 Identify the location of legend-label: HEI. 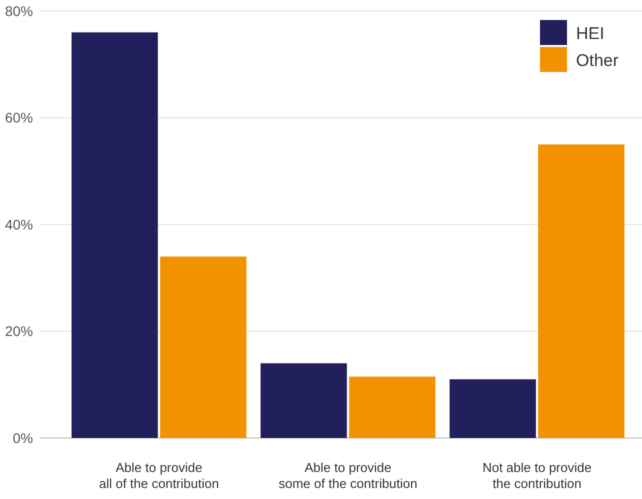
(590, 33).